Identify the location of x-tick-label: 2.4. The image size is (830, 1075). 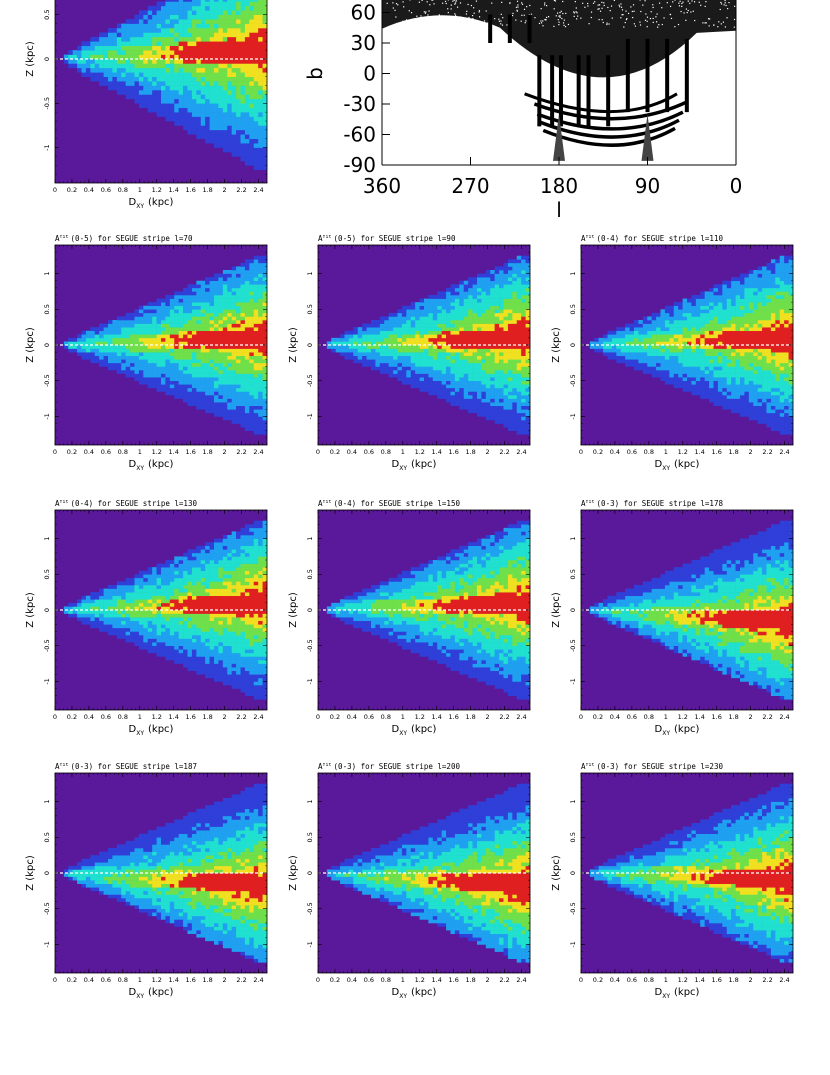
(521, 452).